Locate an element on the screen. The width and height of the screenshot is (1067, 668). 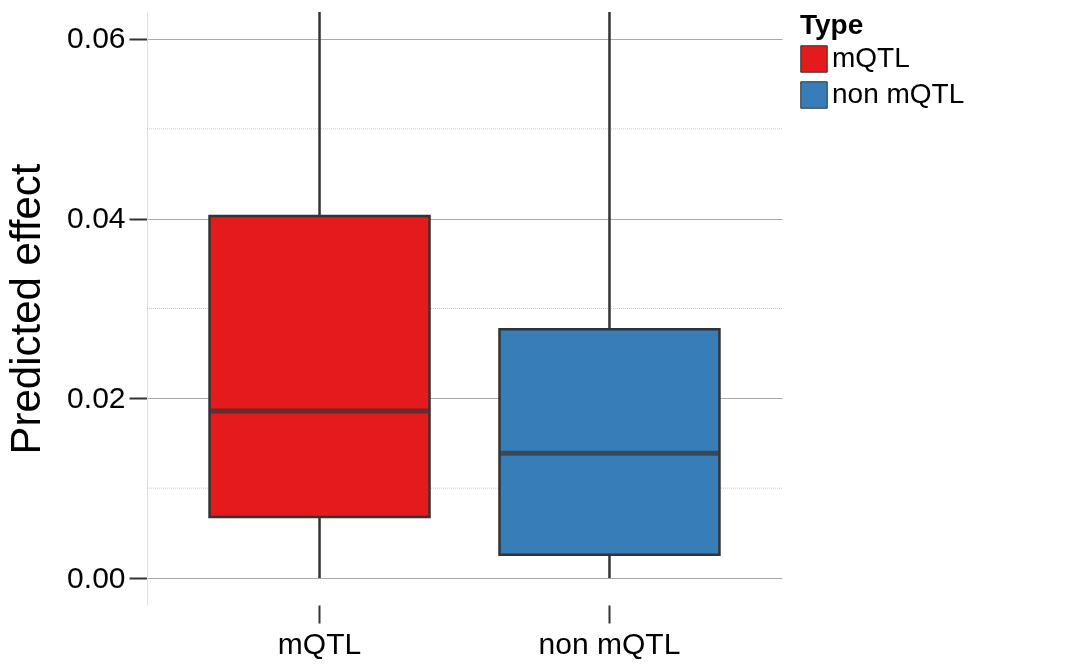
legend-title: Type is located at coordinates (832, 24).